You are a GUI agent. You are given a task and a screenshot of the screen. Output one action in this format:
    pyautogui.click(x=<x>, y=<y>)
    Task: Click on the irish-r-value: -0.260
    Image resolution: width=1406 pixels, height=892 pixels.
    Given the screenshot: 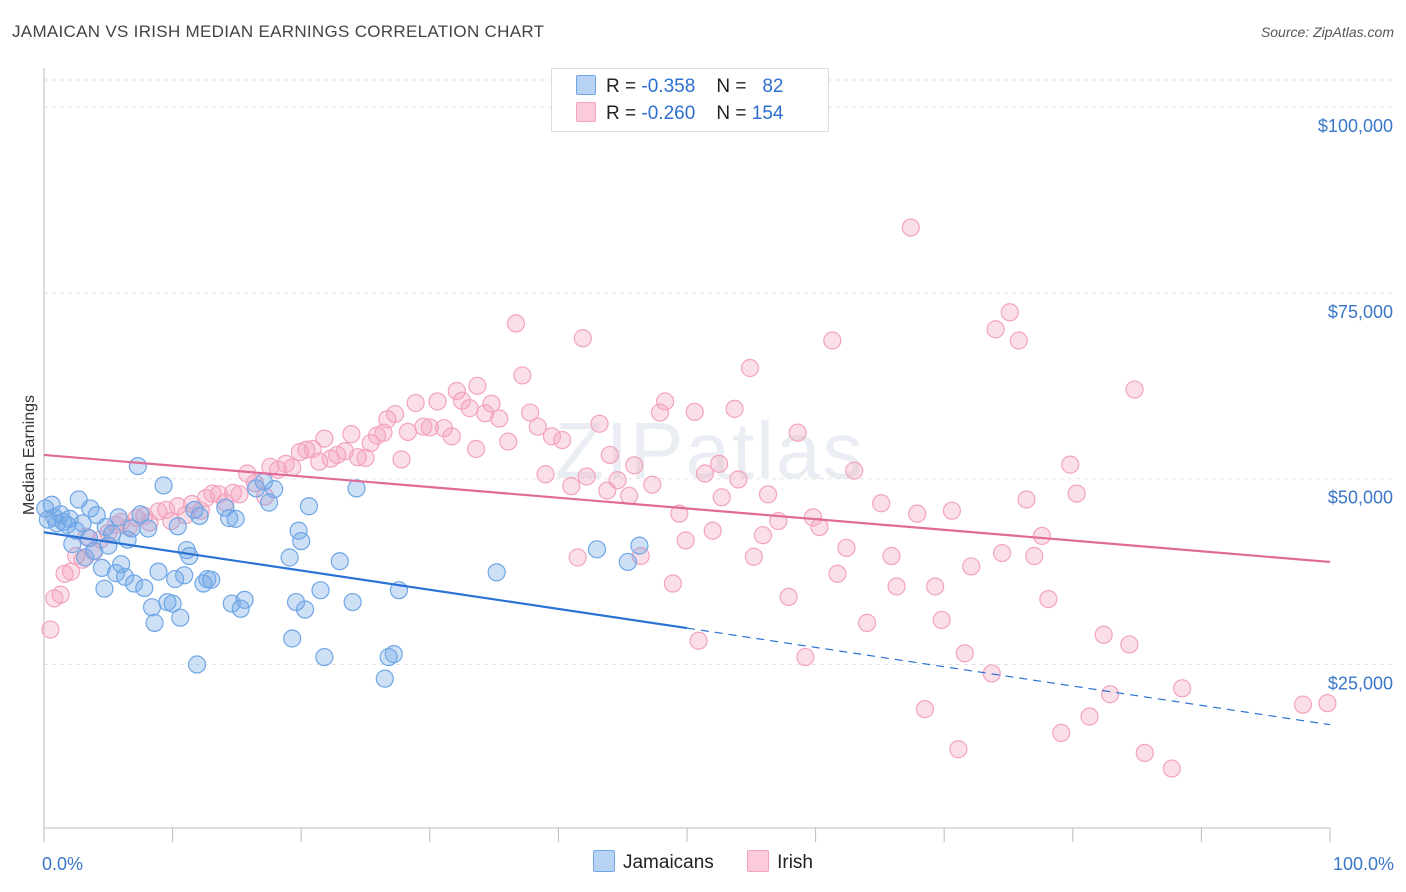 What is the action you would take?
    pyautogui.click(x=668, y=113)
    